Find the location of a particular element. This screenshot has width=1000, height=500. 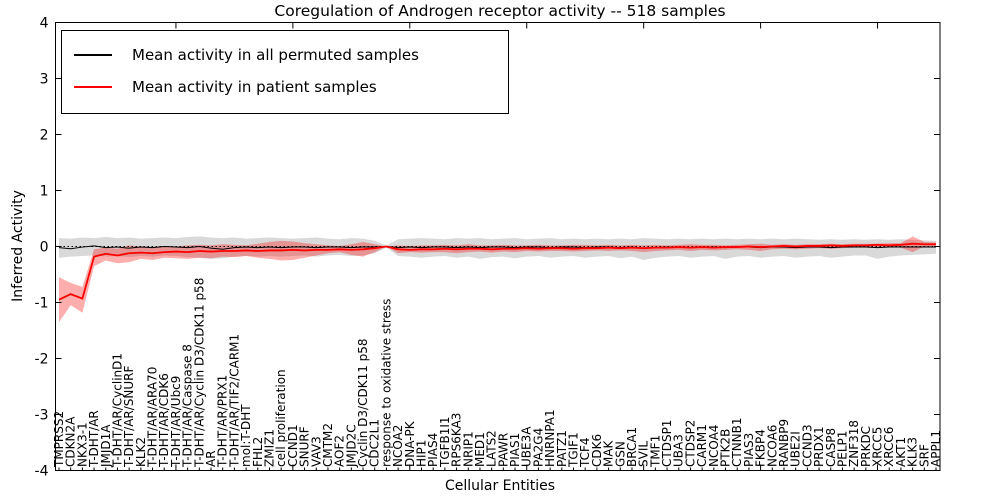

category-label: PIAS4 is located at coordinates (433, 450).